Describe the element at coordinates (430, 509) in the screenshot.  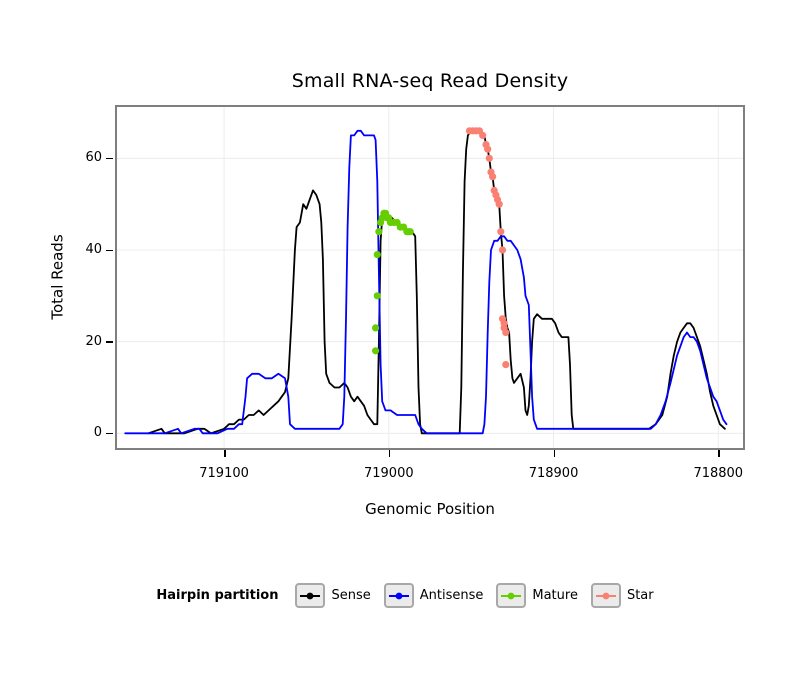
I see `x-axis-label: Genomic Position` at that location.